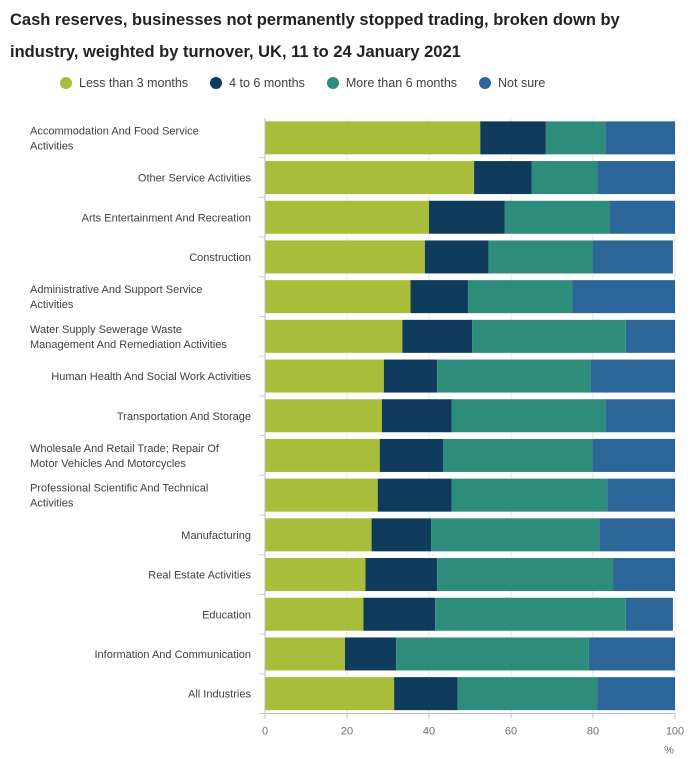 This screenshot has height=759, width=693. Describe the element at coordinates (675, 732) in the screenshot. I see `x-tick-label: 100` at that location.